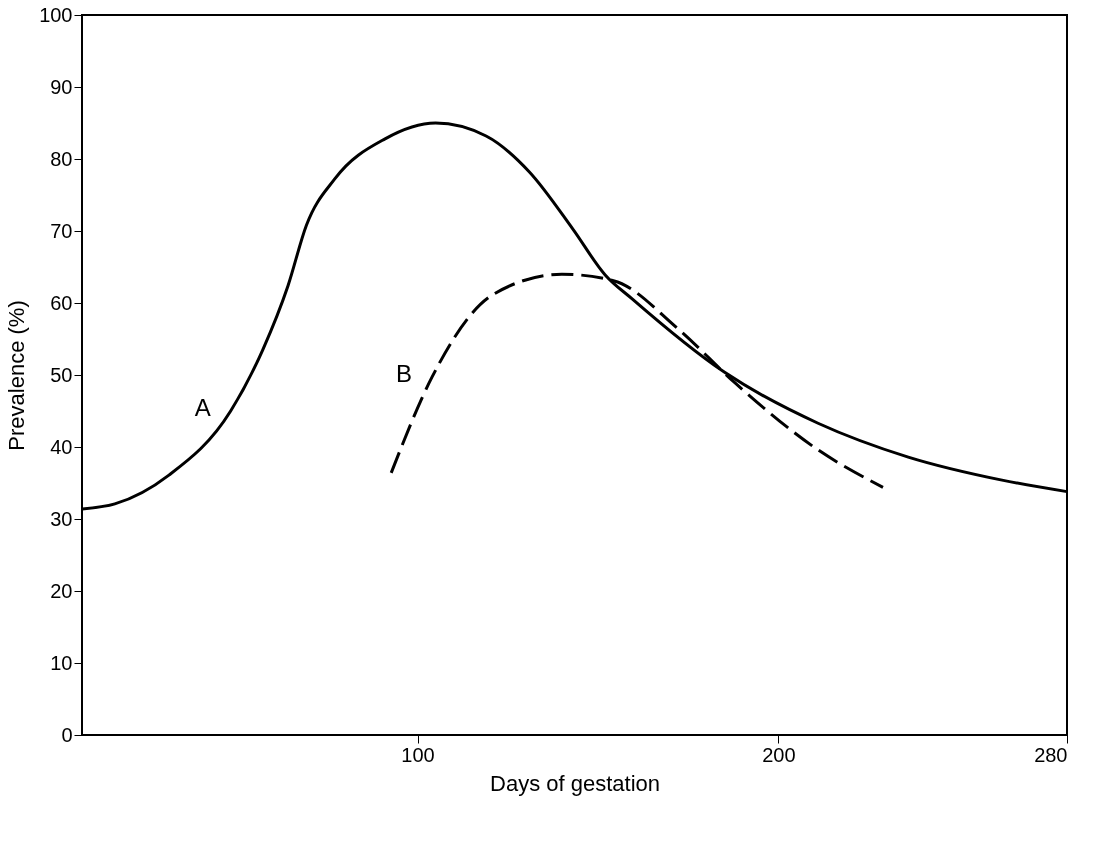 The width and height of the screenshot is (1115, 846). Describe the element at coordinates (1051, 754) in the screenshot. I see `x-tick-label: 280` at that location.